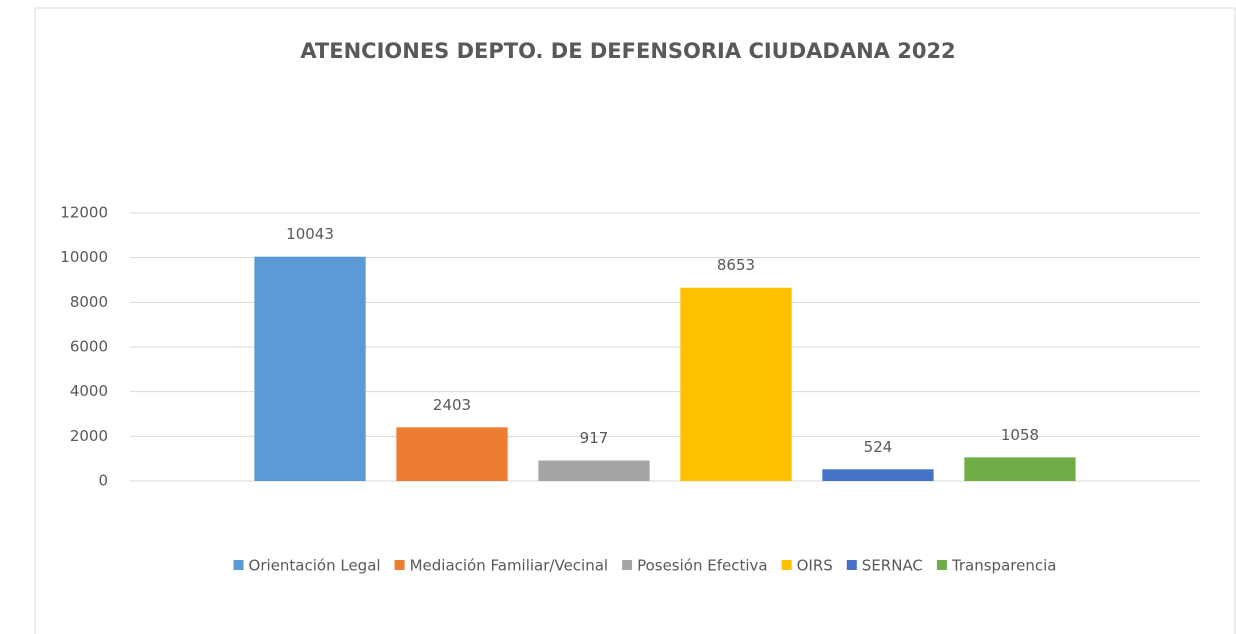  Describe the element at coordinates (736, 265) in the screenshot. I see `data-label: 8653` at that location.